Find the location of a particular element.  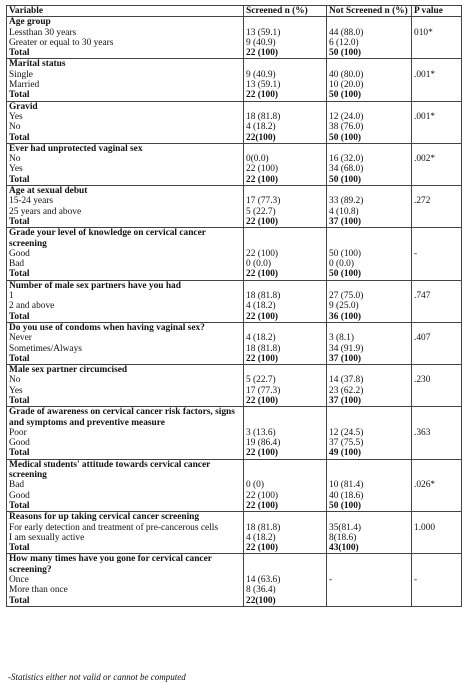

screened-value: 0 (0) is located at coordinates (285, 485).